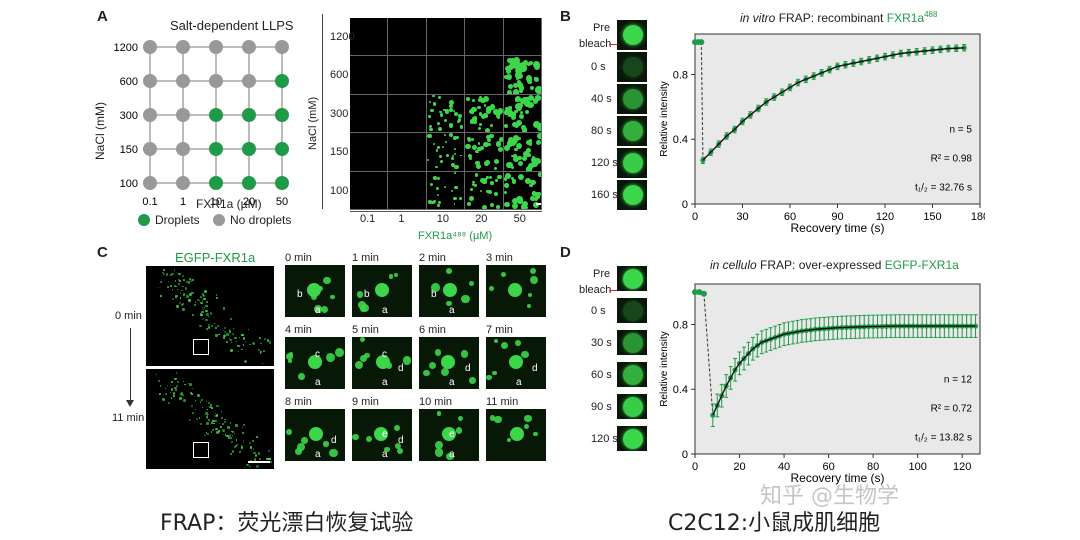 The width and height of the screenshot is (1080, 540). I want to click on d-strip-label-bleach: bleach, so click(595, 290).